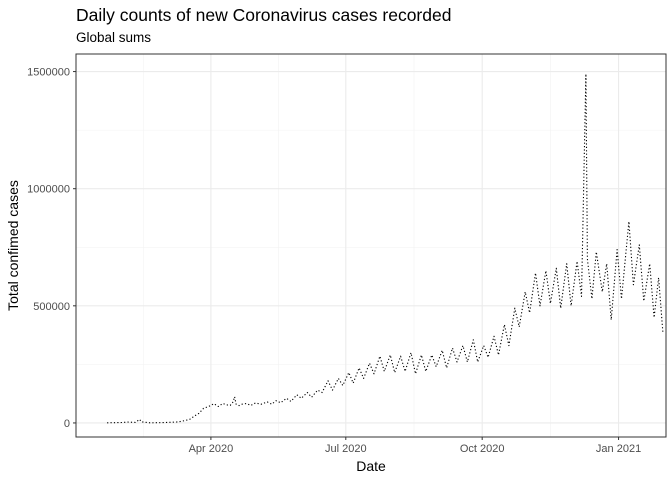 Image resolution: width=672 pixels, height=480 pixels. What do you see at coordinates (48, 73) in the screenshot?
I see `y-tick-label: 1500000` at bounding box center [48, 73].